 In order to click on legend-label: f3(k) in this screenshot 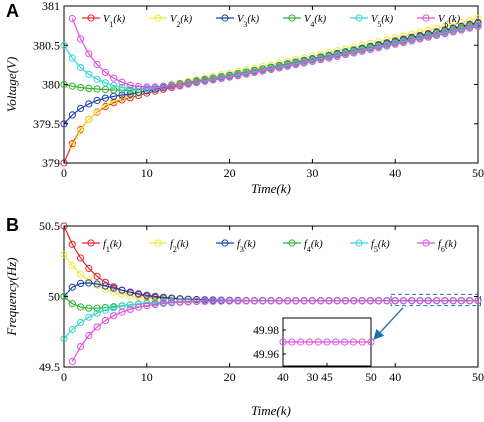, I will do `click(246, 246)`.